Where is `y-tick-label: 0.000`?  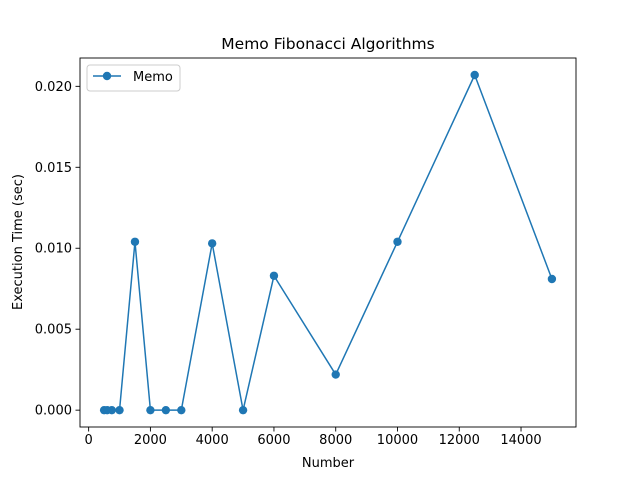
y-tick-label: 0.000 is located at coordinates (53, 411).